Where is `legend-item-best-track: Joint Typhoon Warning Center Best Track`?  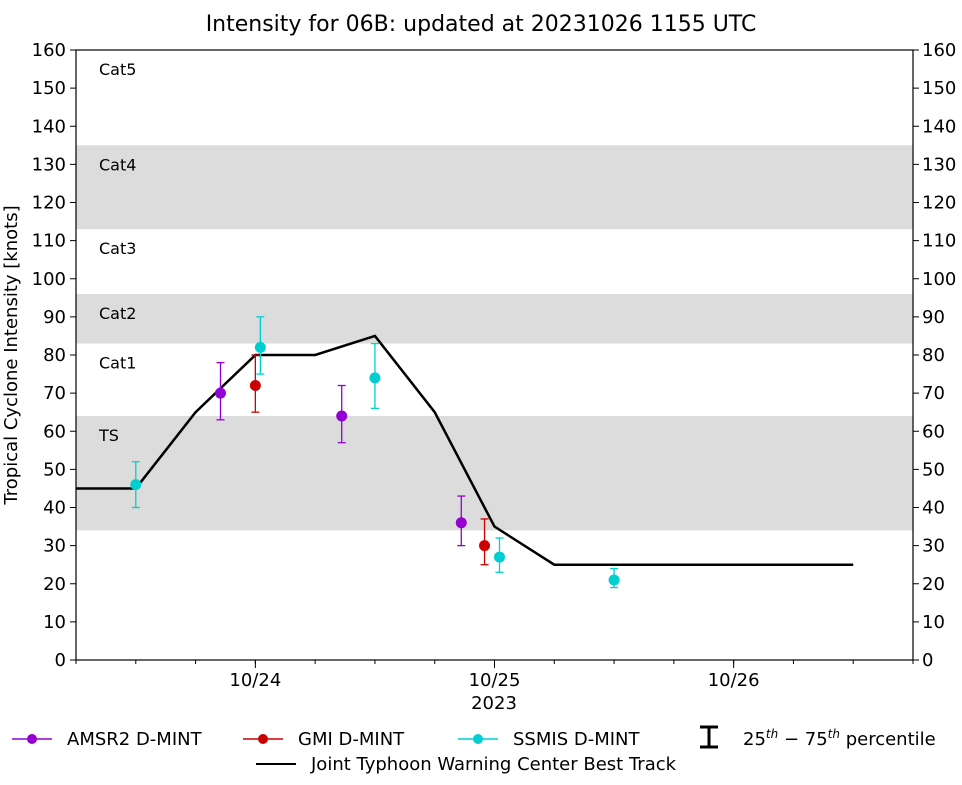
legend-item-best-track: Joint Typhoon Warning Center Best Track is located at coordinates (466, 764).